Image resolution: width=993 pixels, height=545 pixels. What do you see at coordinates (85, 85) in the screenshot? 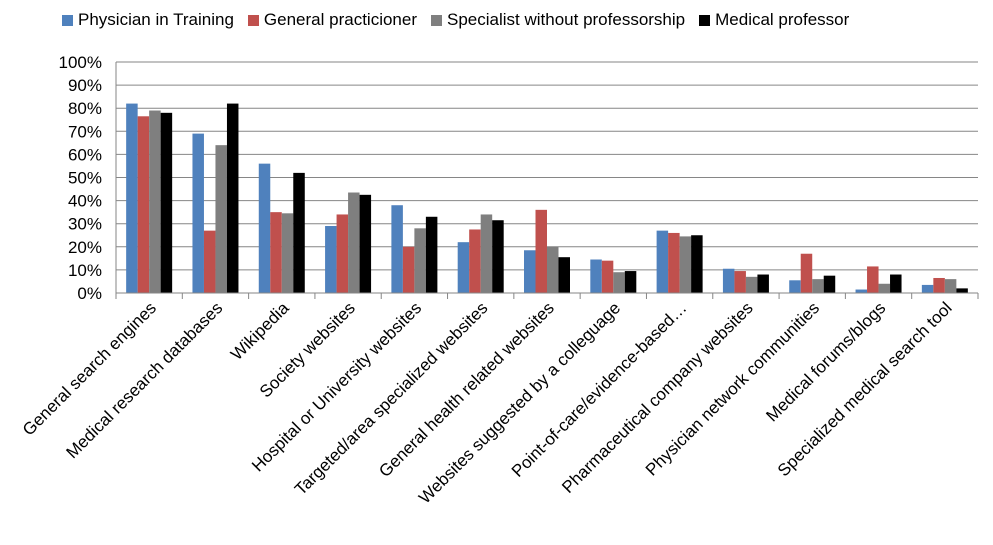
I see `y-tick-label: 90%` at bounding box center [85, 85].